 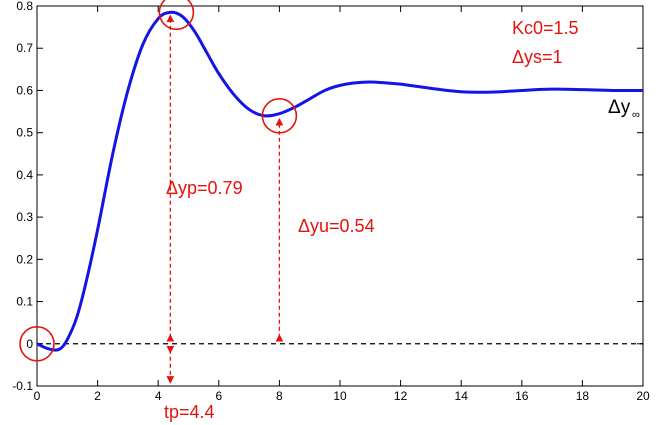 I want to click on dyu-label: Δyu=0.54, so click(x=336, y=226).